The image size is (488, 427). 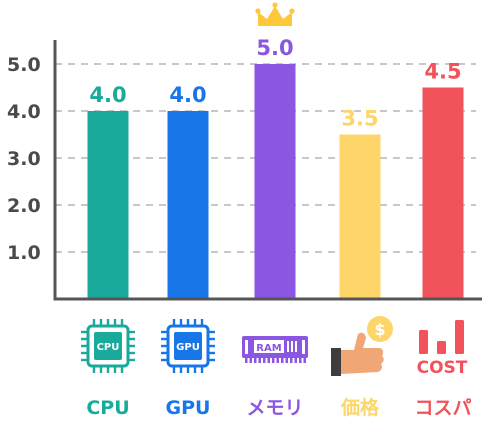 I want to click on y-axis-ticks: 1.0 2.0 3.0 4.0 5.0, so click(x=24, y=159).